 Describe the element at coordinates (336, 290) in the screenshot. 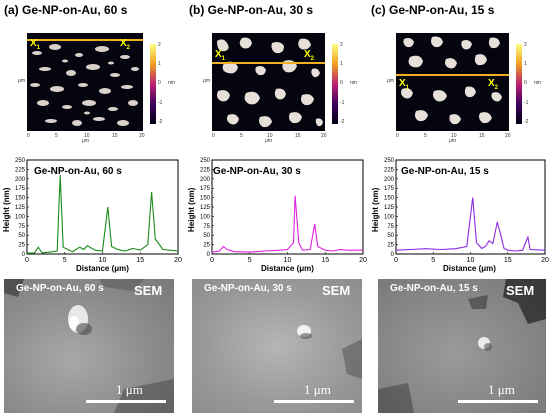

I see `sem-b-tag: SEM` at that location.